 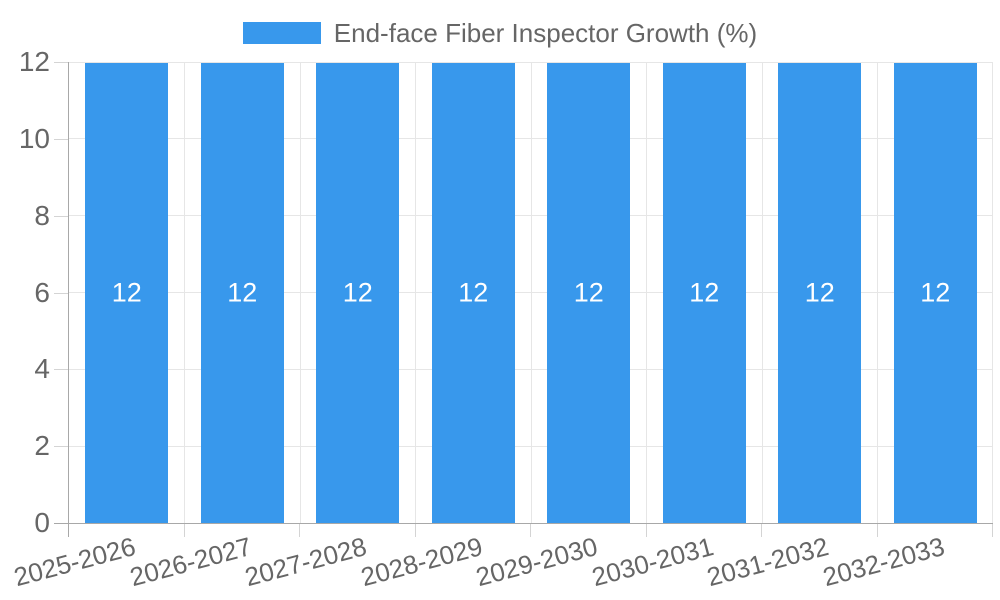 I want to click on bar-2026-2027: 12, so click(x=242, y=293).